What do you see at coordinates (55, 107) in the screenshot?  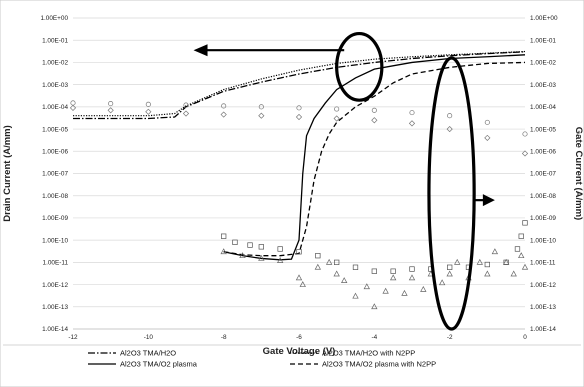 I see `y-tick-label-left: 1.00E-04` at bounding box center [55, 107].